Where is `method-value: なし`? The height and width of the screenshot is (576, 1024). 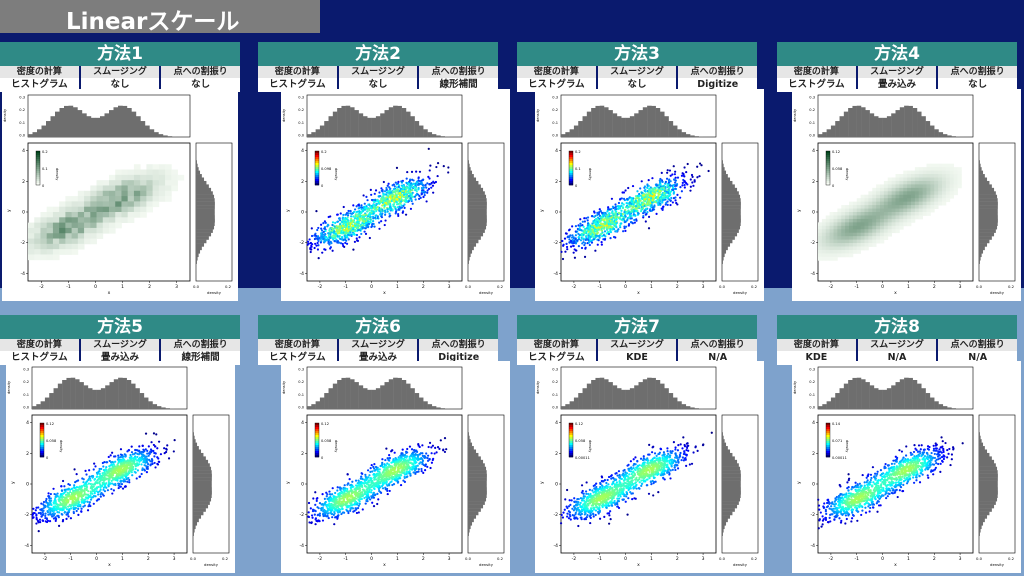 method-value: なし is located at coordinates (121, 85).